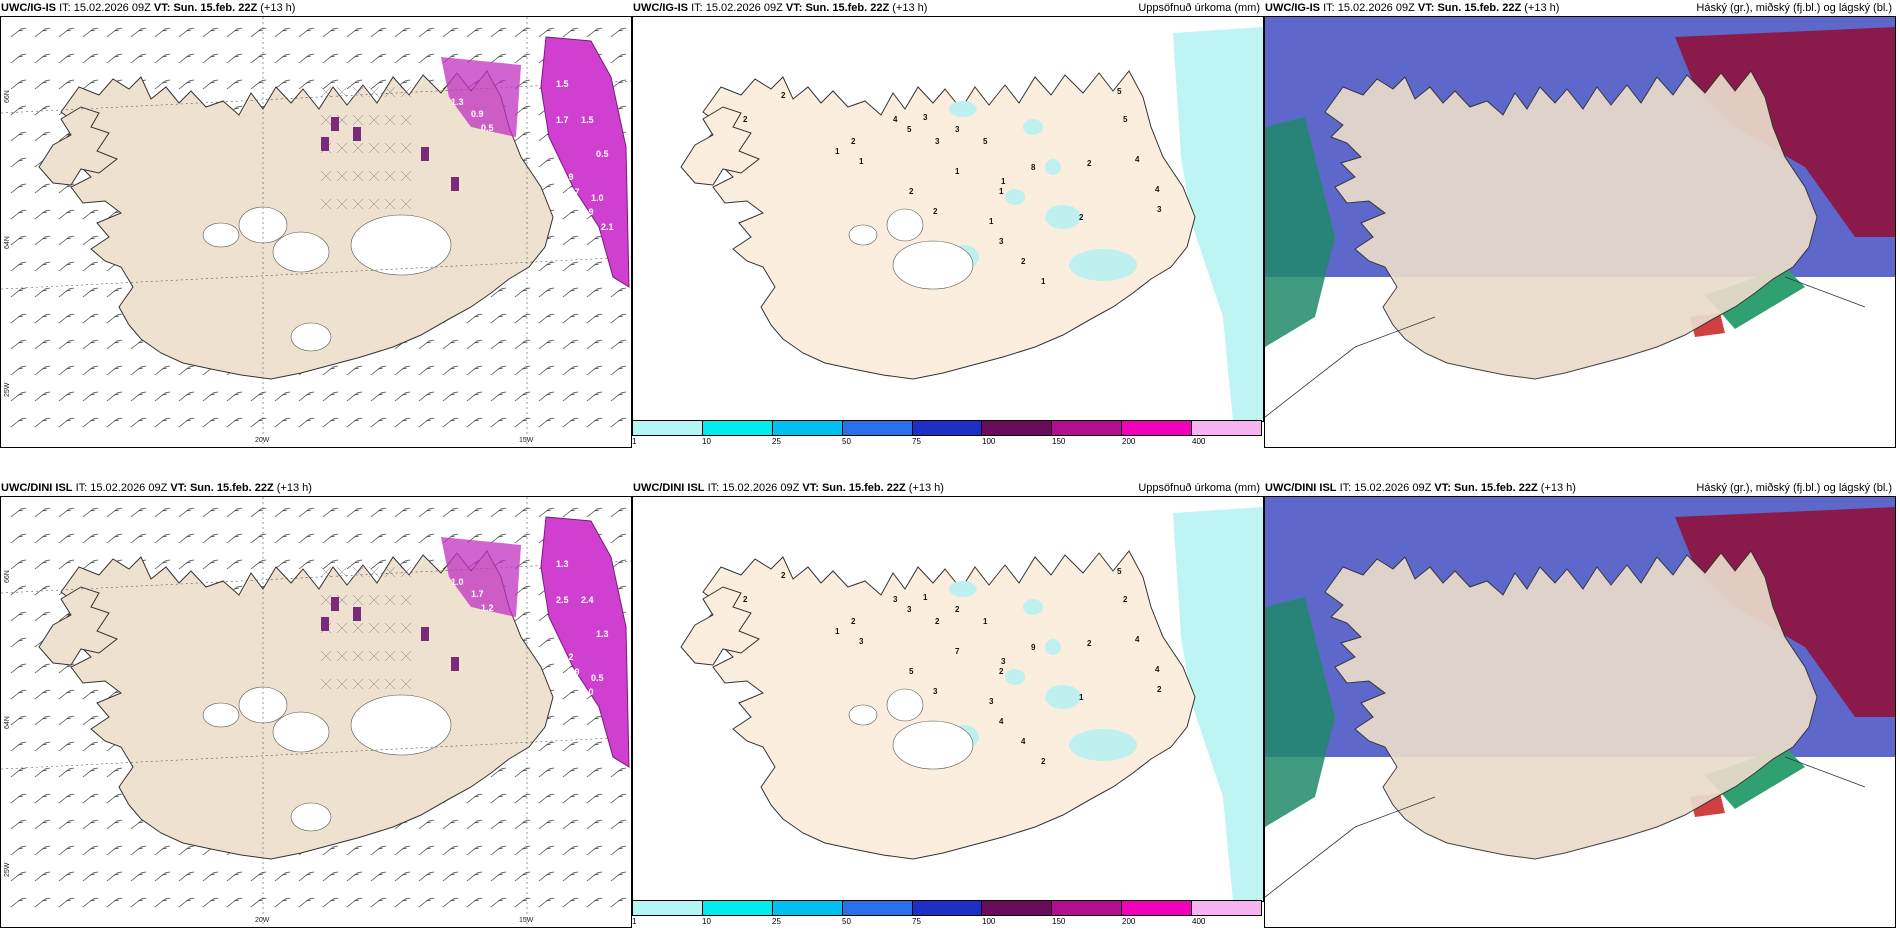 The width and height of the screenshot is (1900, 950). I want to click on precip-value-label: 5, so click(909, 129).